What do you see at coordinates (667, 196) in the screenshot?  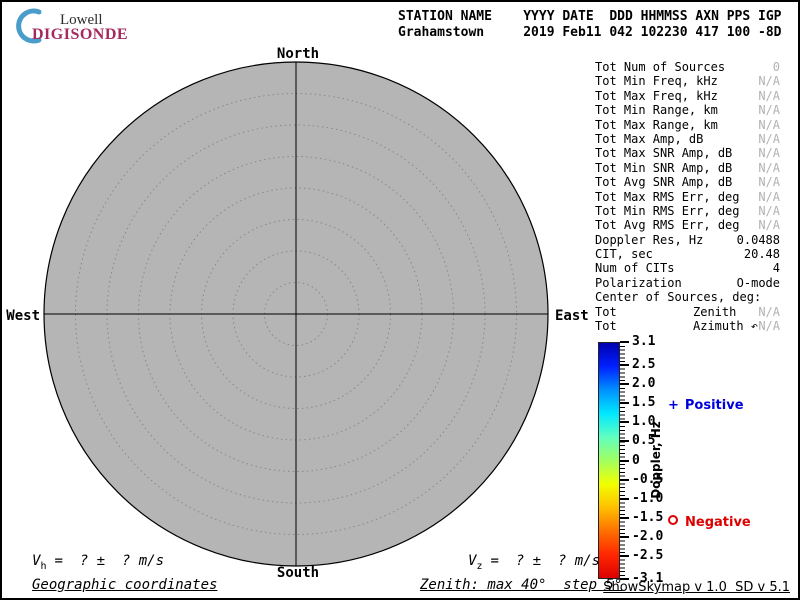 I see `stat-label: Tot Max RMS Err, deg` at bounding box center [667, 196].